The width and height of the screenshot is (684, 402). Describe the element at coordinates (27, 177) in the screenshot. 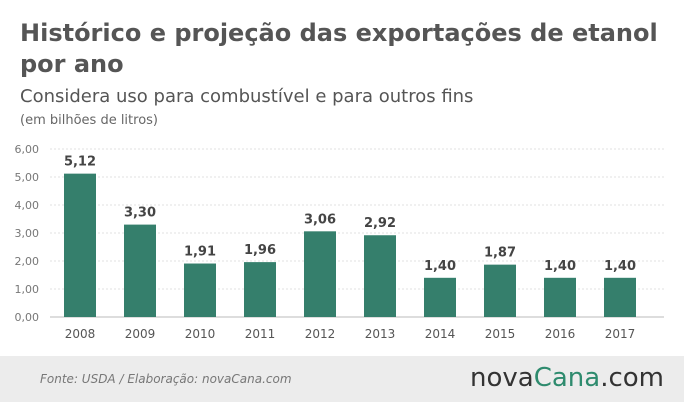

I see `y-tick-label: 5,00` at that location.